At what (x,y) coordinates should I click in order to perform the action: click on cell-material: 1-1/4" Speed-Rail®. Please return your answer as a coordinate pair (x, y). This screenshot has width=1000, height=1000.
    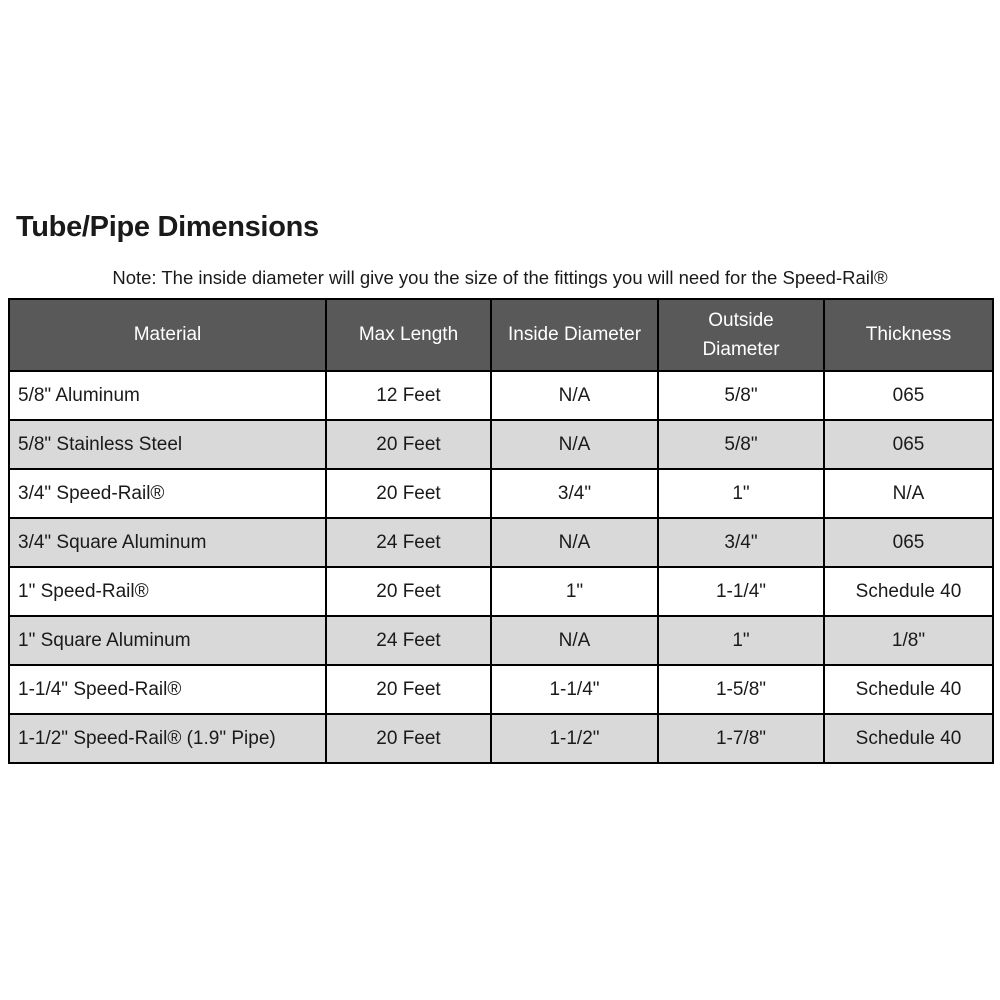
    Looking at the image, I should click on (167, 689).